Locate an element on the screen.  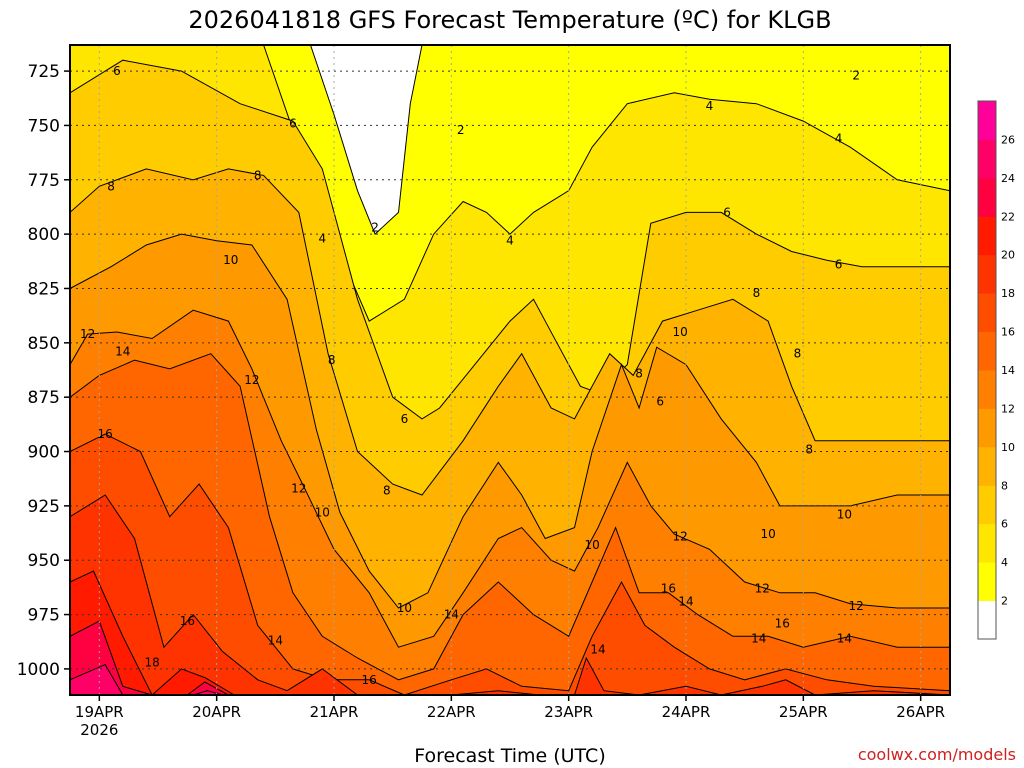
colorbar-label: 12 is located at coordinates (1008, 408).